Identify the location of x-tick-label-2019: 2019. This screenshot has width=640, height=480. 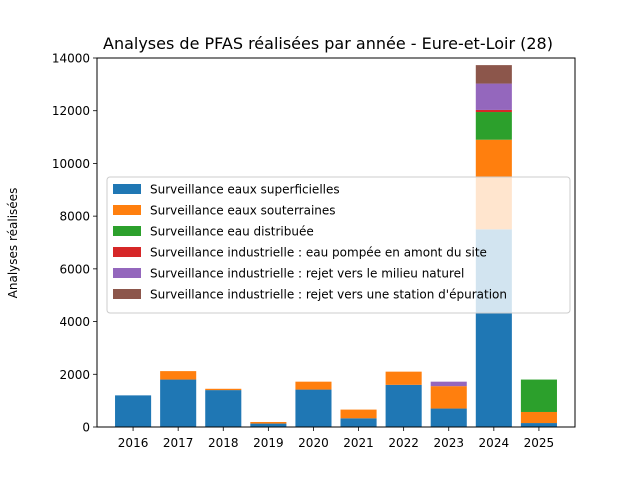
(268, 443).